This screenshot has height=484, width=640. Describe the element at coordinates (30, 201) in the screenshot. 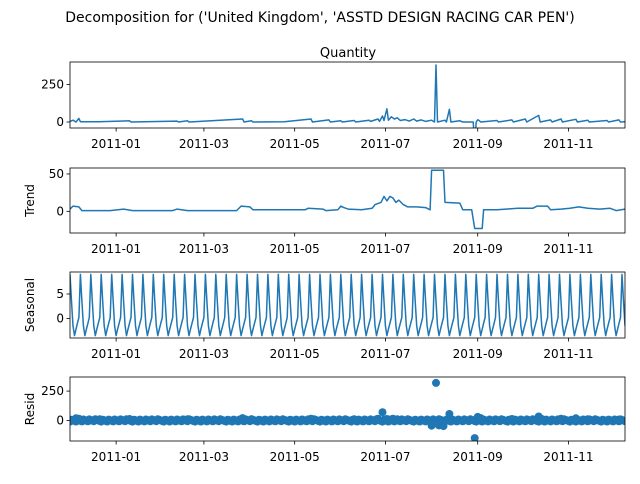

I see `y-axis-label-trend: Trend` at that location.